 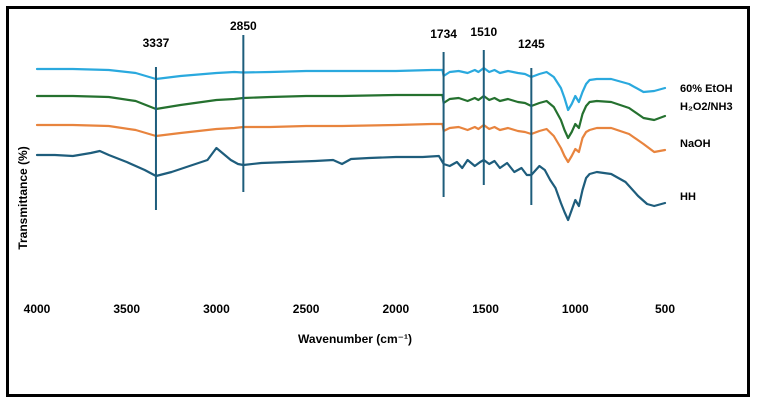 What do you see at coordinates (695, 144) in the screenshot?
I see `series-label-2: NaOH` at bounding box center [695, 144].